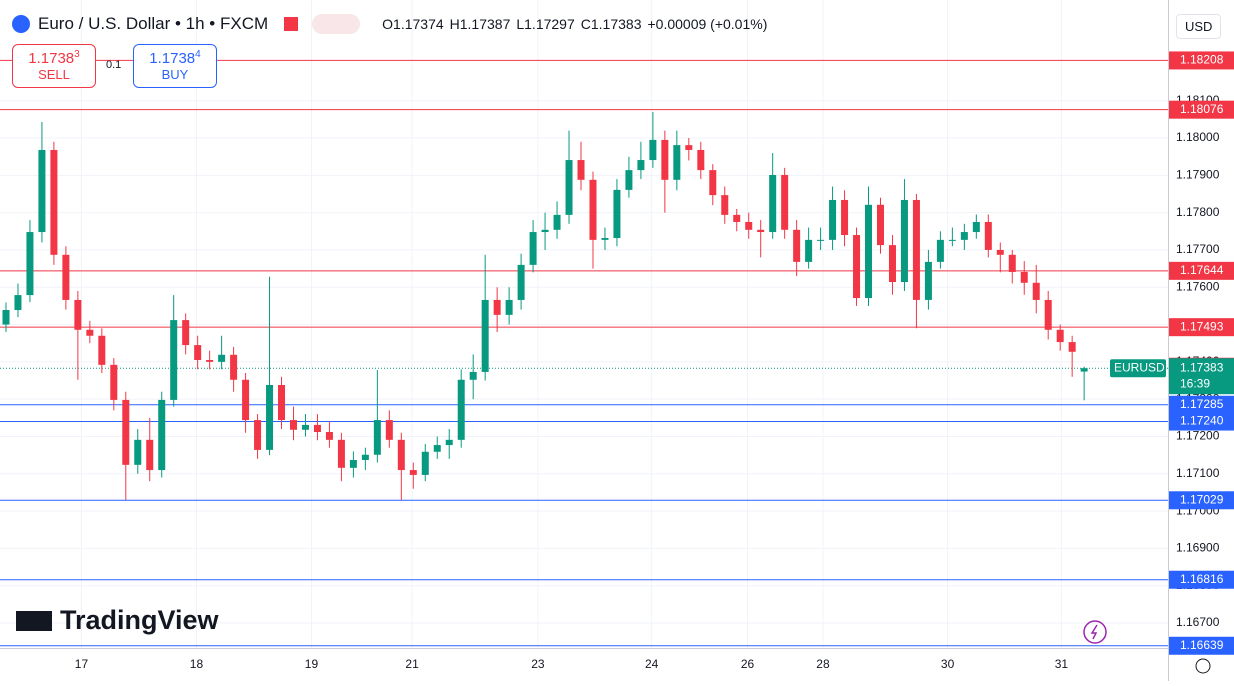  What do you see at coordinates (1198, 249) in the screenshot?
I see `y-tick-label: 1.17700` at bounding box center [1198, 249].